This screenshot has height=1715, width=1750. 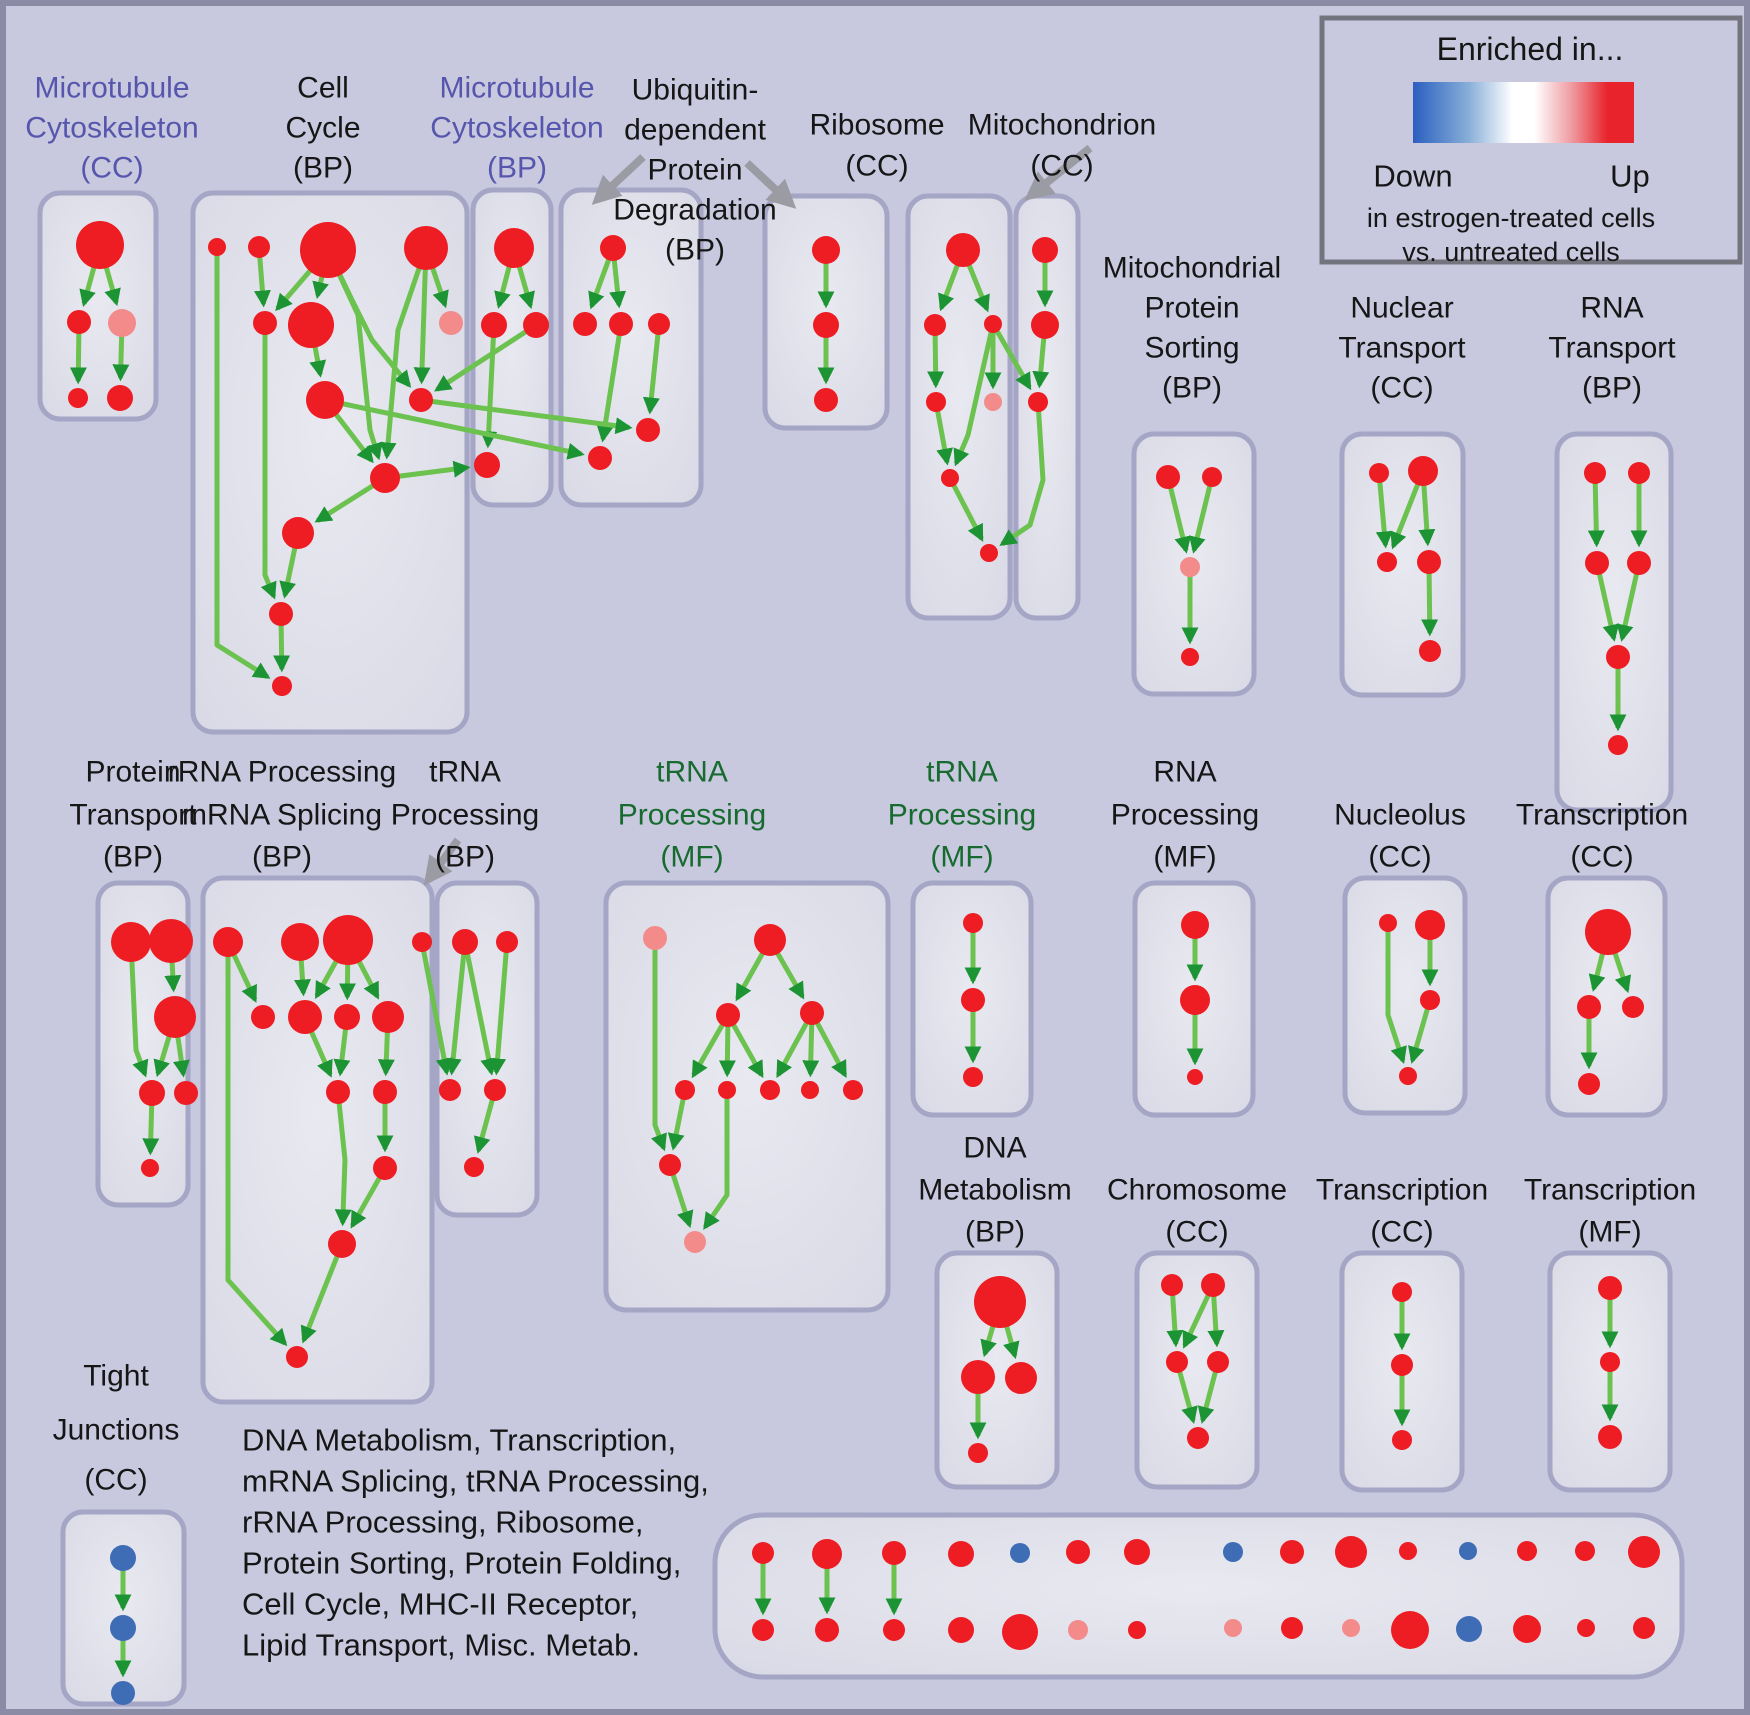 What do you see at coordinates (1185, 815) in the screenshot?
I see `label-rna-processing-mf: Processing` at bounding box center [1185, 815].